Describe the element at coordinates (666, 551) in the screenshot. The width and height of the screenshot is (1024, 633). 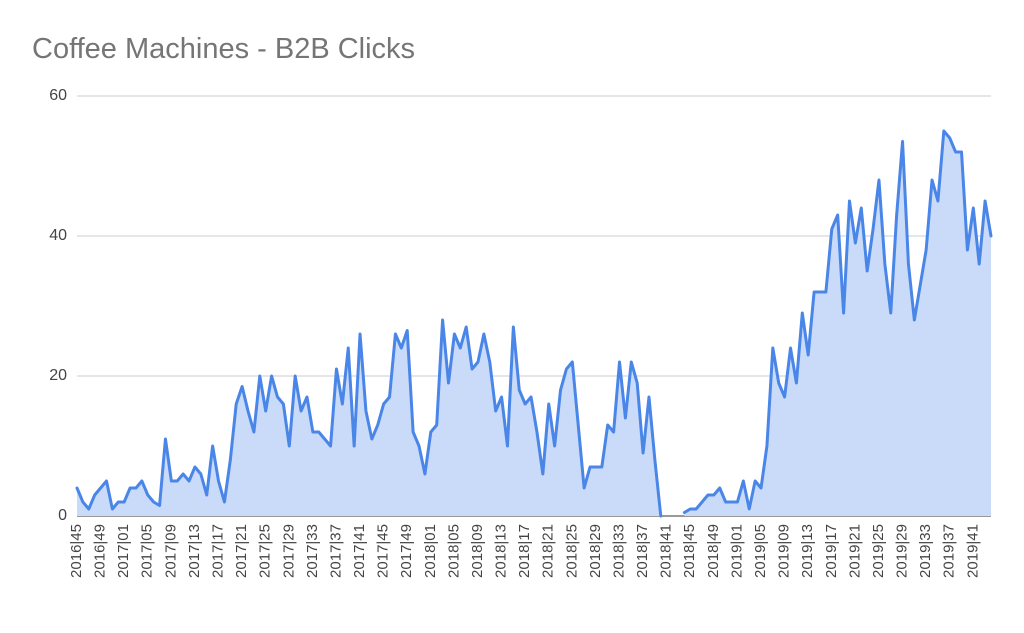
I see `x-tick-label: 2018|41` at that location.